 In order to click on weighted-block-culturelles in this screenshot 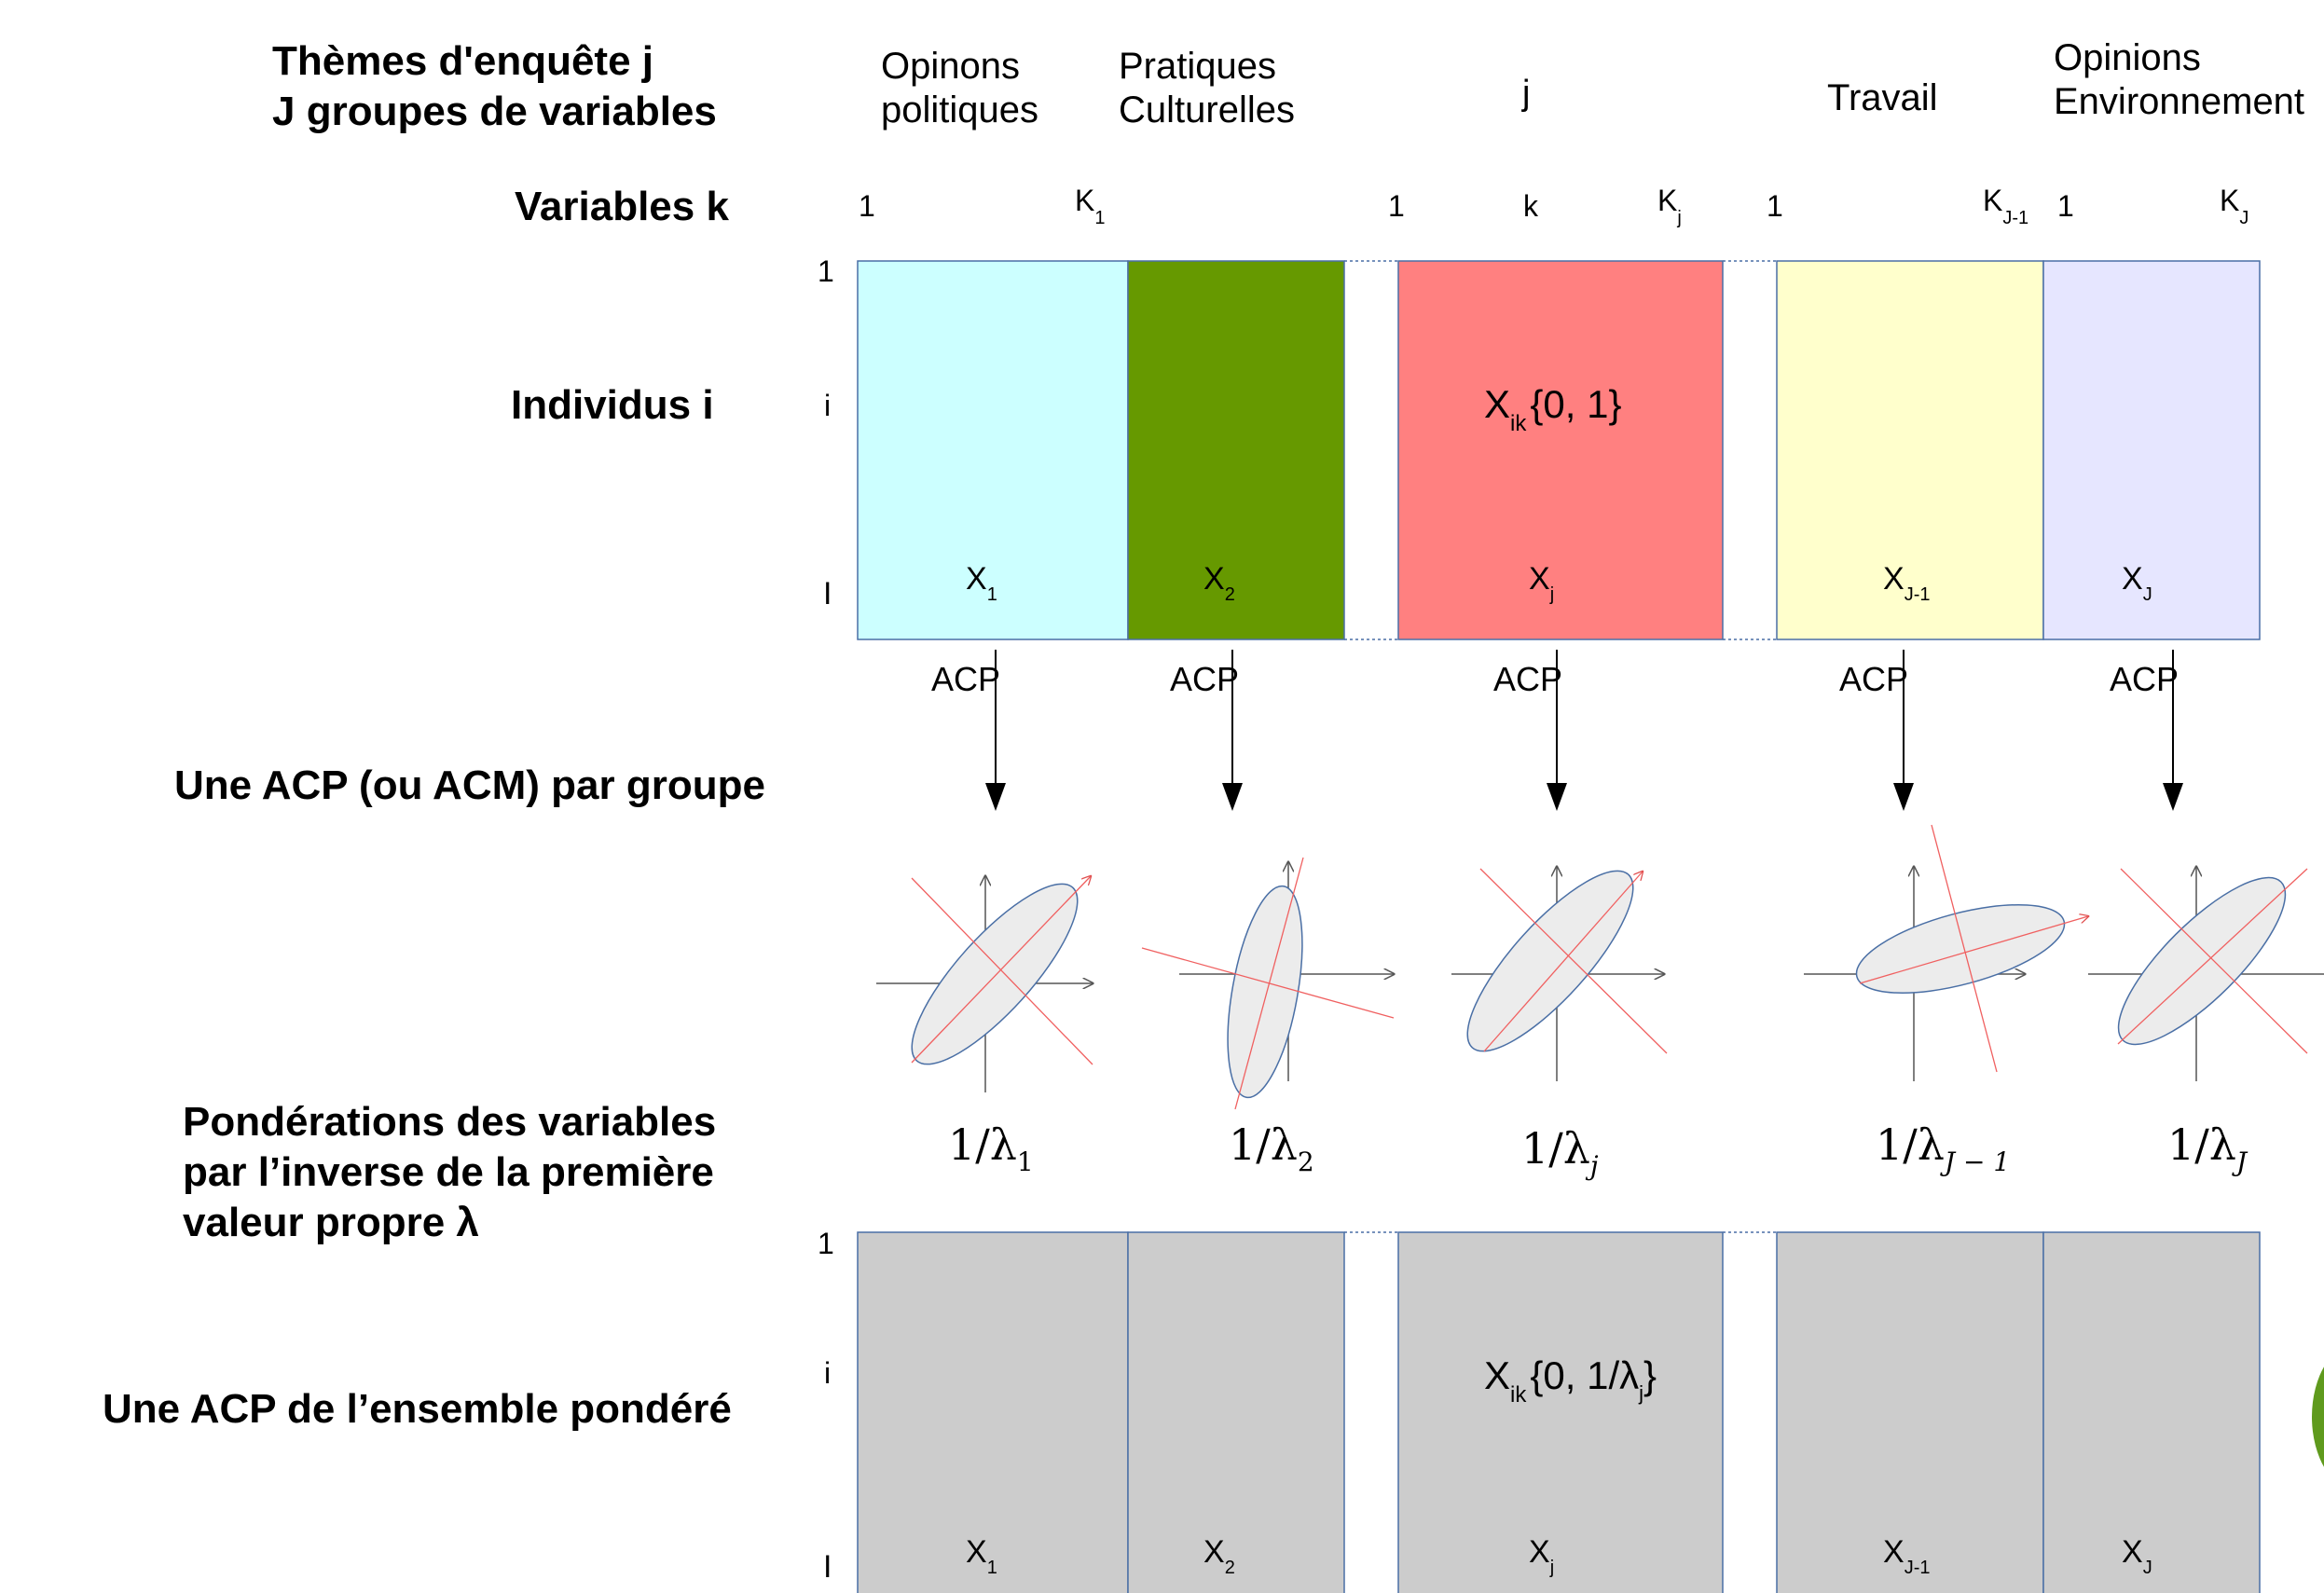, I will do `click(1236, 1412)`.